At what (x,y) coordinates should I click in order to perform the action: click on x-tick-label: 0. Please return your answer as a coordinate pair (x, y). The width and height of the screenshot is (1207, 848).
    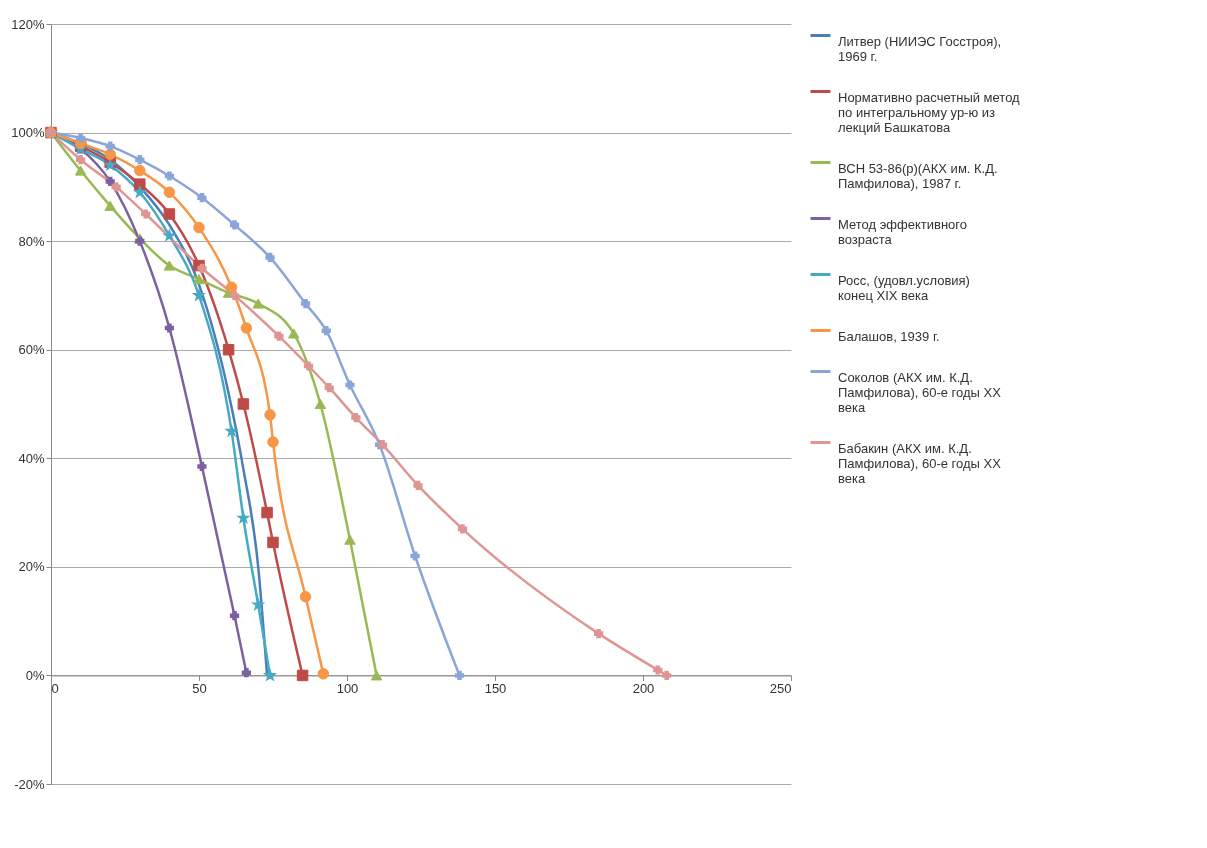
    Looking at the image, I should click on (55, 688).